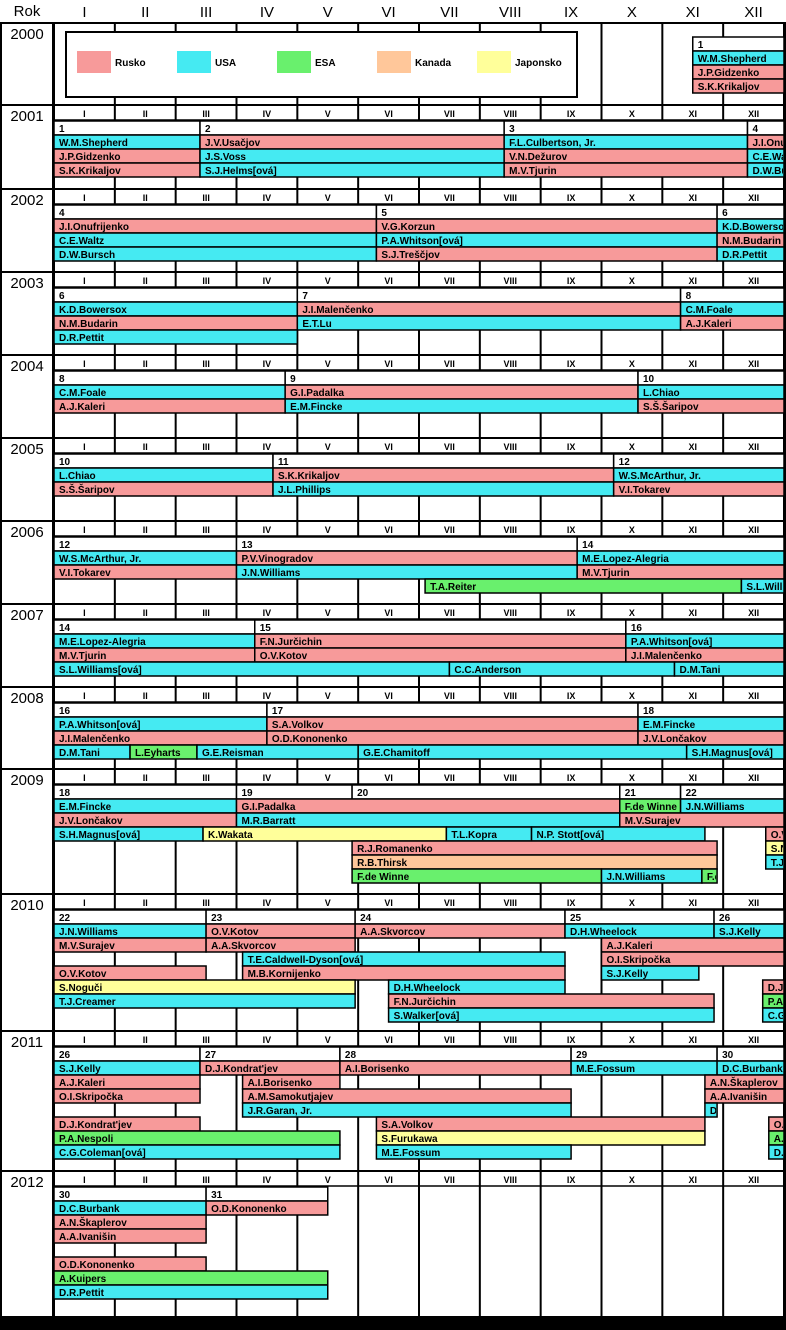  Describe the element at coordinates (510, 447) in the screenshot. I see `month-label-2005-VIII: VIII` at that location.